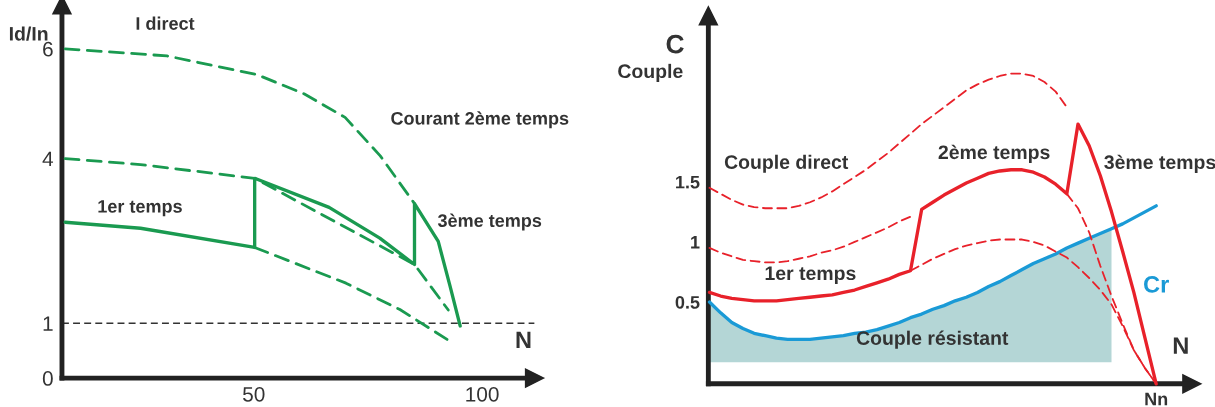 This screenshot has width=1215, height=407. What do you see at coordinates (650, 72) in the screenshot?
I see `text: Couple` at bounding box center [650, 72].